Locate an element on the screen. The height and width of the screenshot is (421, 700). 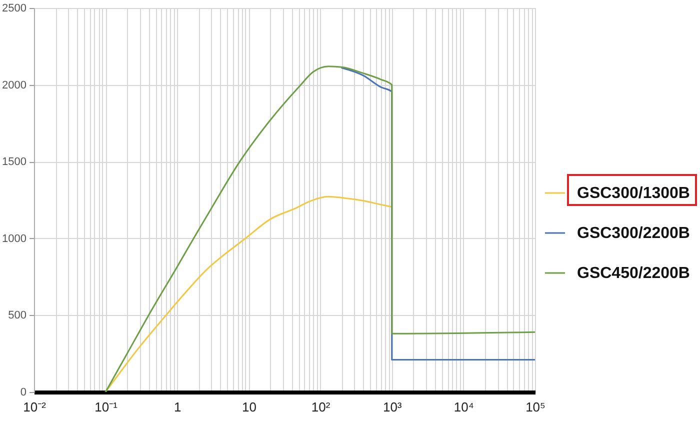
y-tick-label: 0 is located at coordinates (23, 392).